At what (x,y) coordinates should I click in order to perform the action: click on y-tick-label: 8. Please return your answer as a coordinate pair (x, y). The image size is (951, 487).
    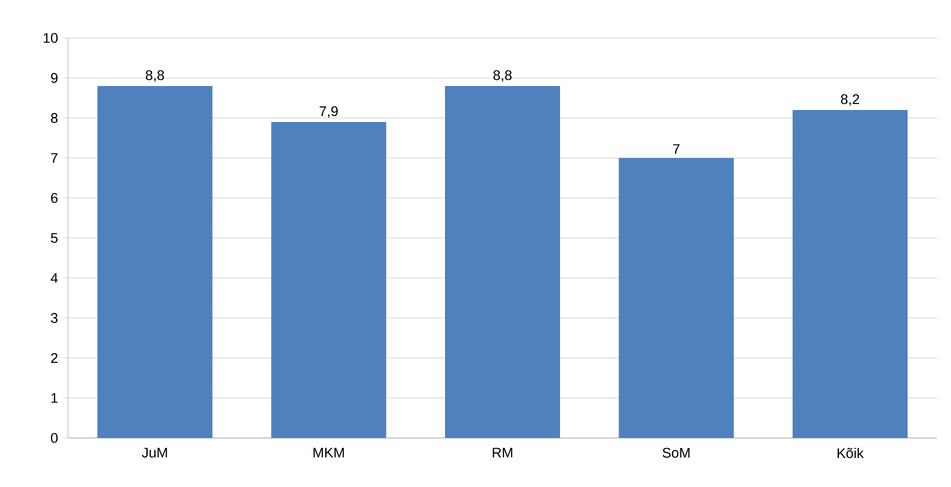
    Looking at the image, I should click on (54, 118).